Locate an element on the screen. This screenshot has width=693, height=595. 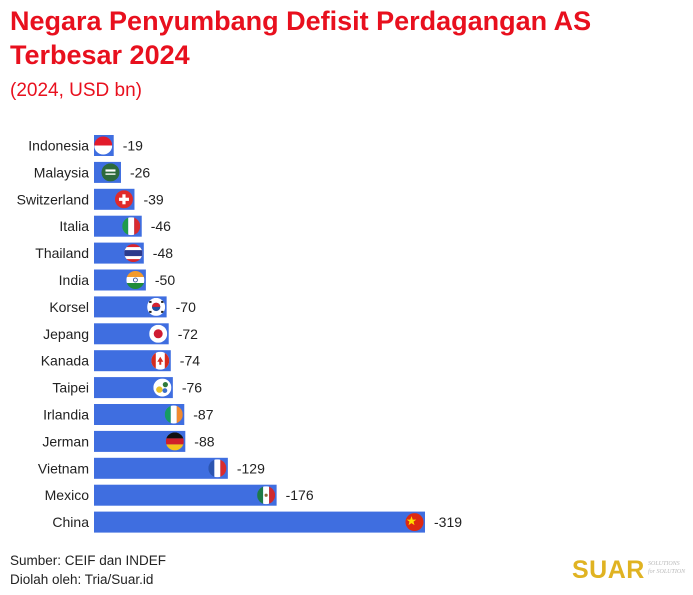
mexico-flag-icon is located at coordinates (266, 495).